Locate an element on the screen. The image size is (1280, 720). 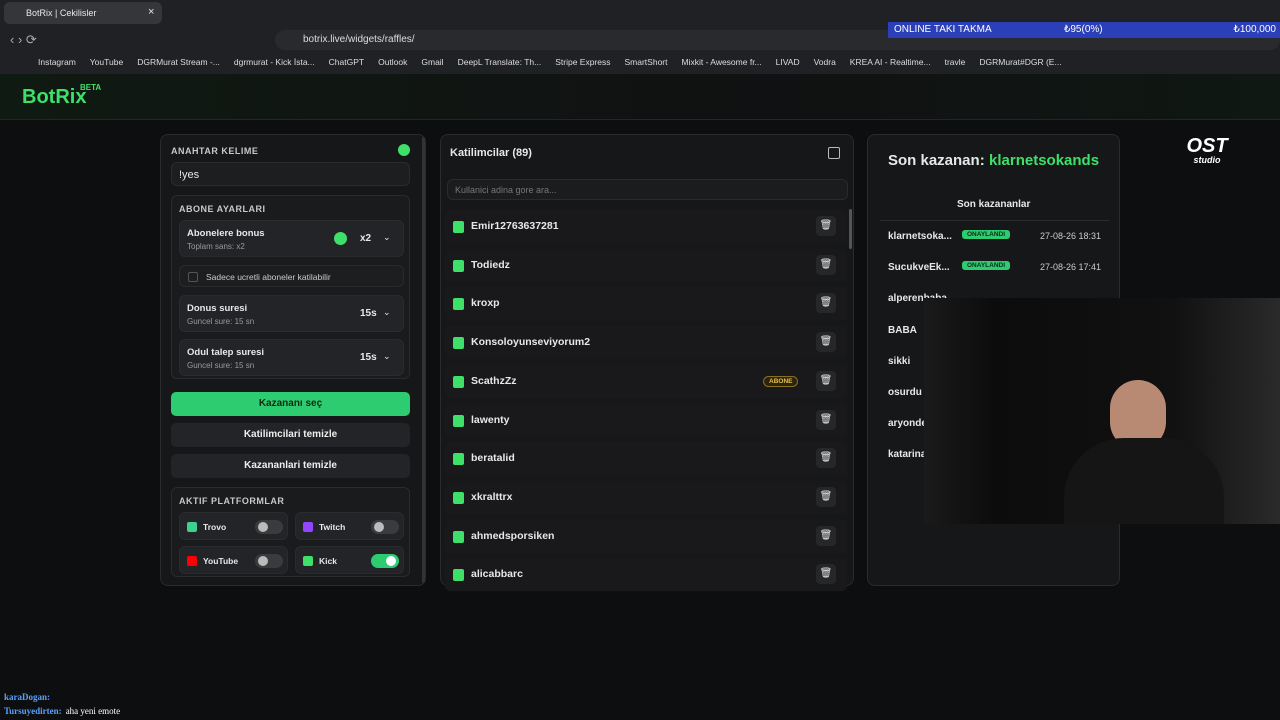
subscriber-label: ABONE AYARLARI is located at coordinates (222, 209).